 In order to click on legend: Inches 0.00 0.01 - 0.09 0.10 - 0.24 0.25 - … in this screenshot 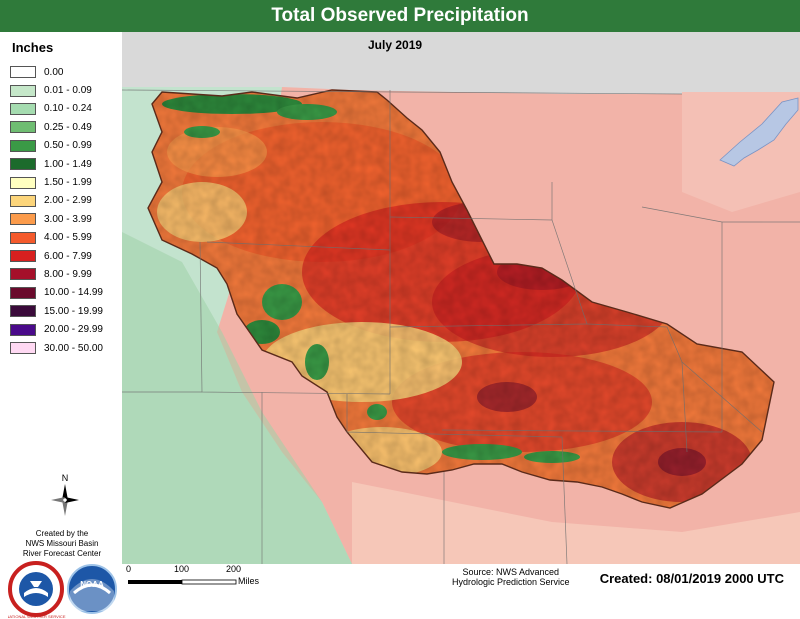, I will do `click(61, 325)`.